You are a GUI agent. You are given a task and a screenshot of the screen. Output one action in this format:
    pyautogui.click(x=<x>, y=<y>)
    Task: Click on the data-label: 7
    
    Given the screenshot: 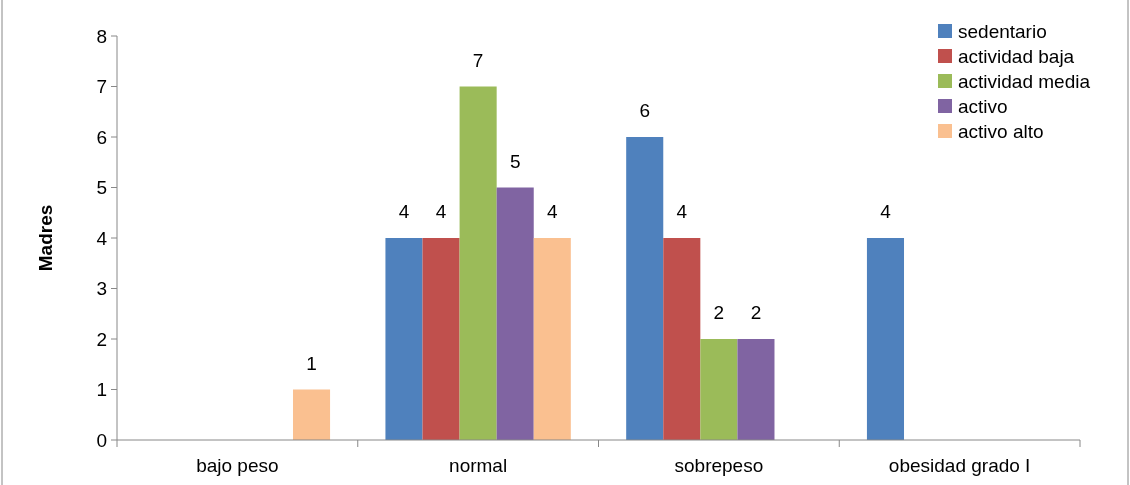 What is the action you would take?
    pyautogui.click(x=478, y=60)
    